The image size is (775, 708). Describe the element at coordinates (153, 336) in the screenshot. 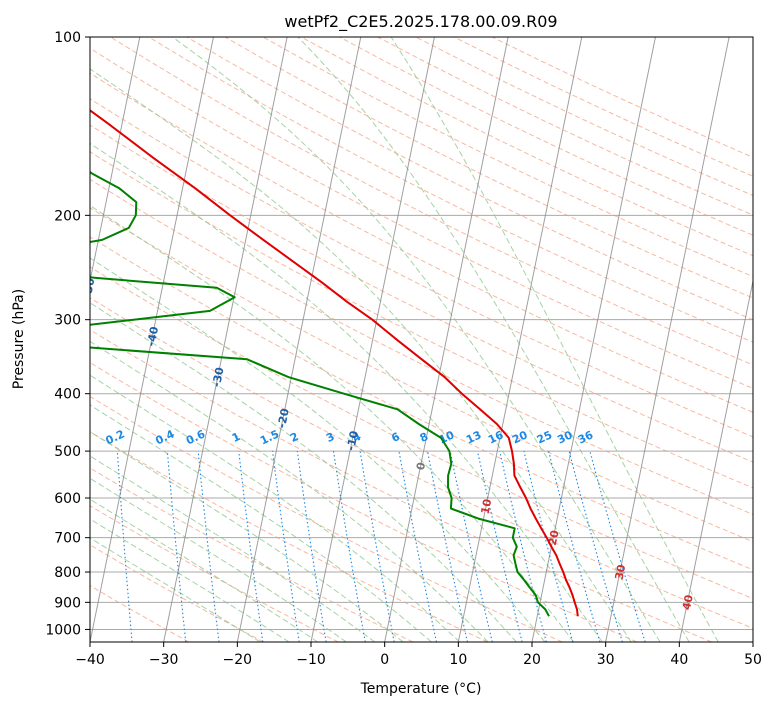

I see `isotherm-label: -40` at that location.